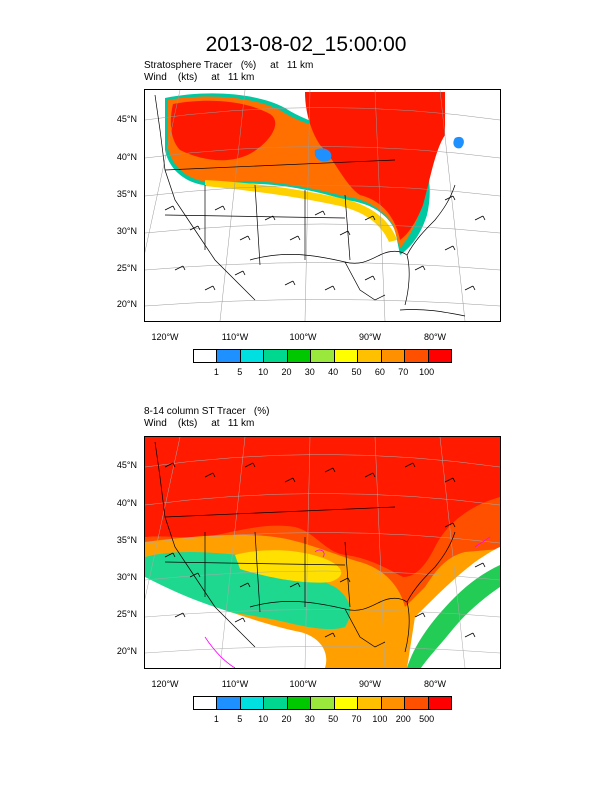 The width and height of the screenshot is (612, 792). Describe the element at coordinates (235, 684) in the screenshot. I see `bottom-lon-label: 110°W` at that location.